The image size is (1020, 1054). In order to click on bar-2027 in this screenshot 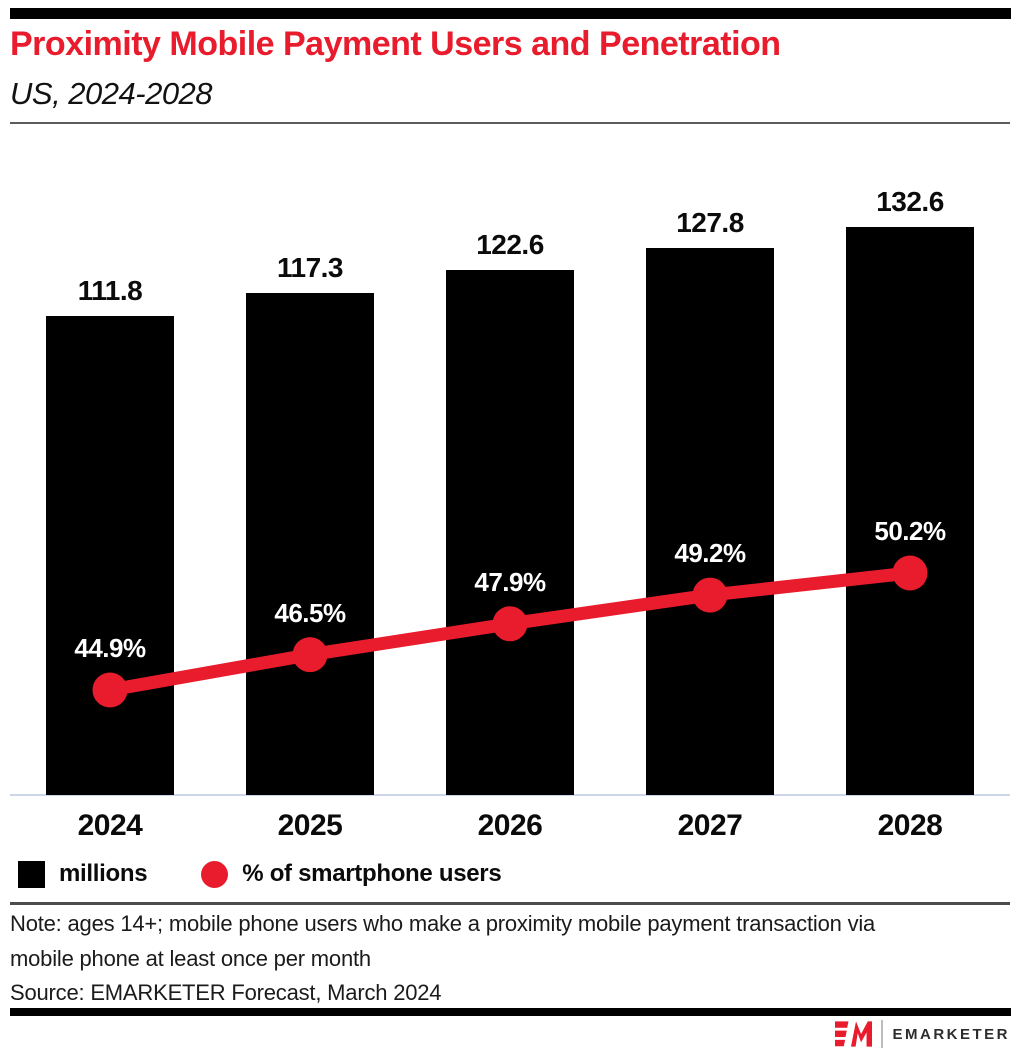, I will do `click(710, 521)`.